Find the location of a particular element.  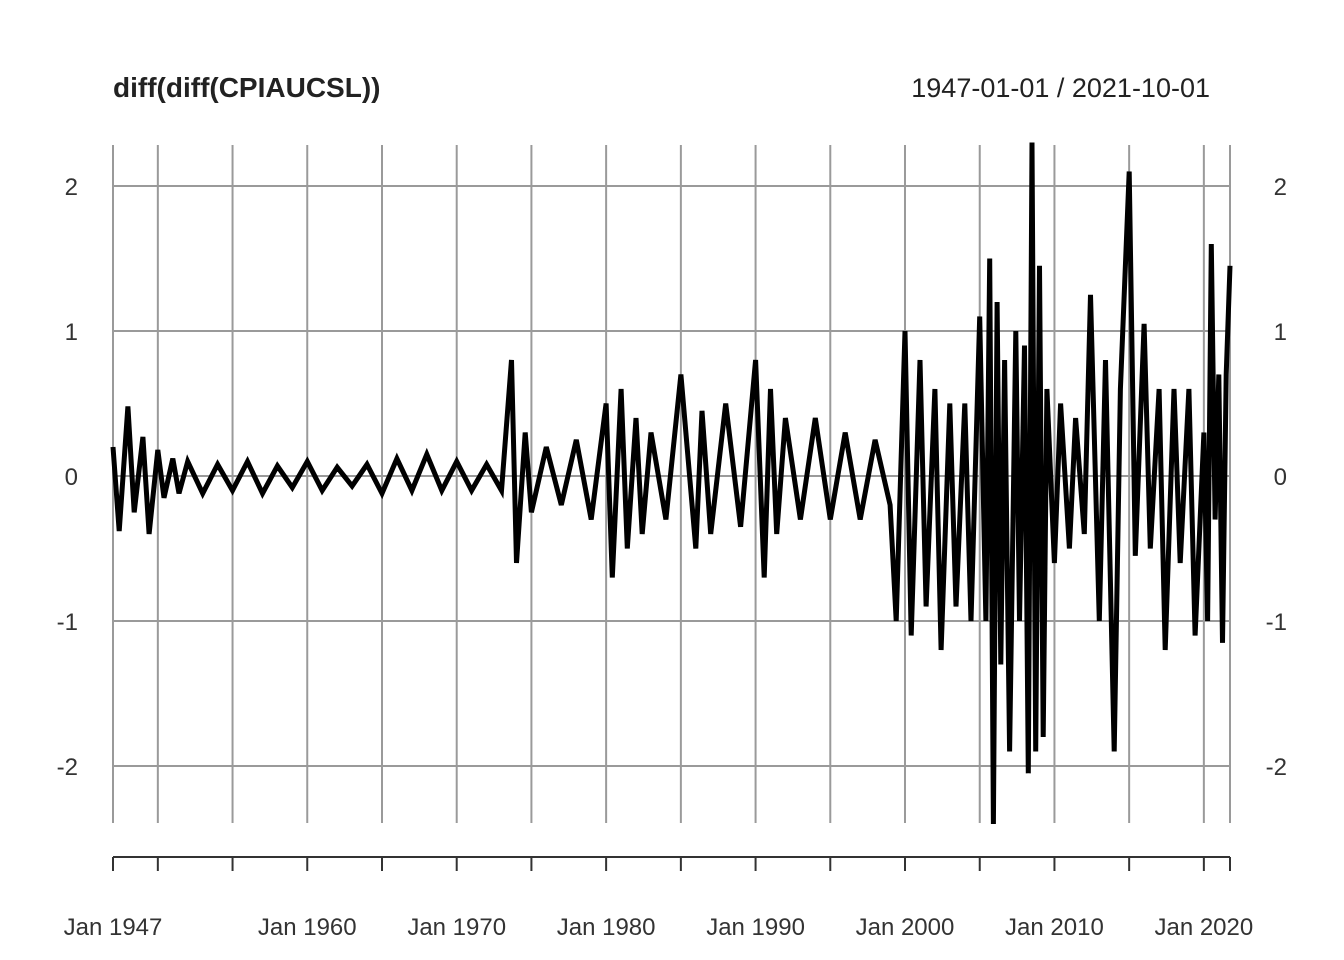

chart-title: diff(diff(CPIAUCSL)) is located at coordinates (246, 87).